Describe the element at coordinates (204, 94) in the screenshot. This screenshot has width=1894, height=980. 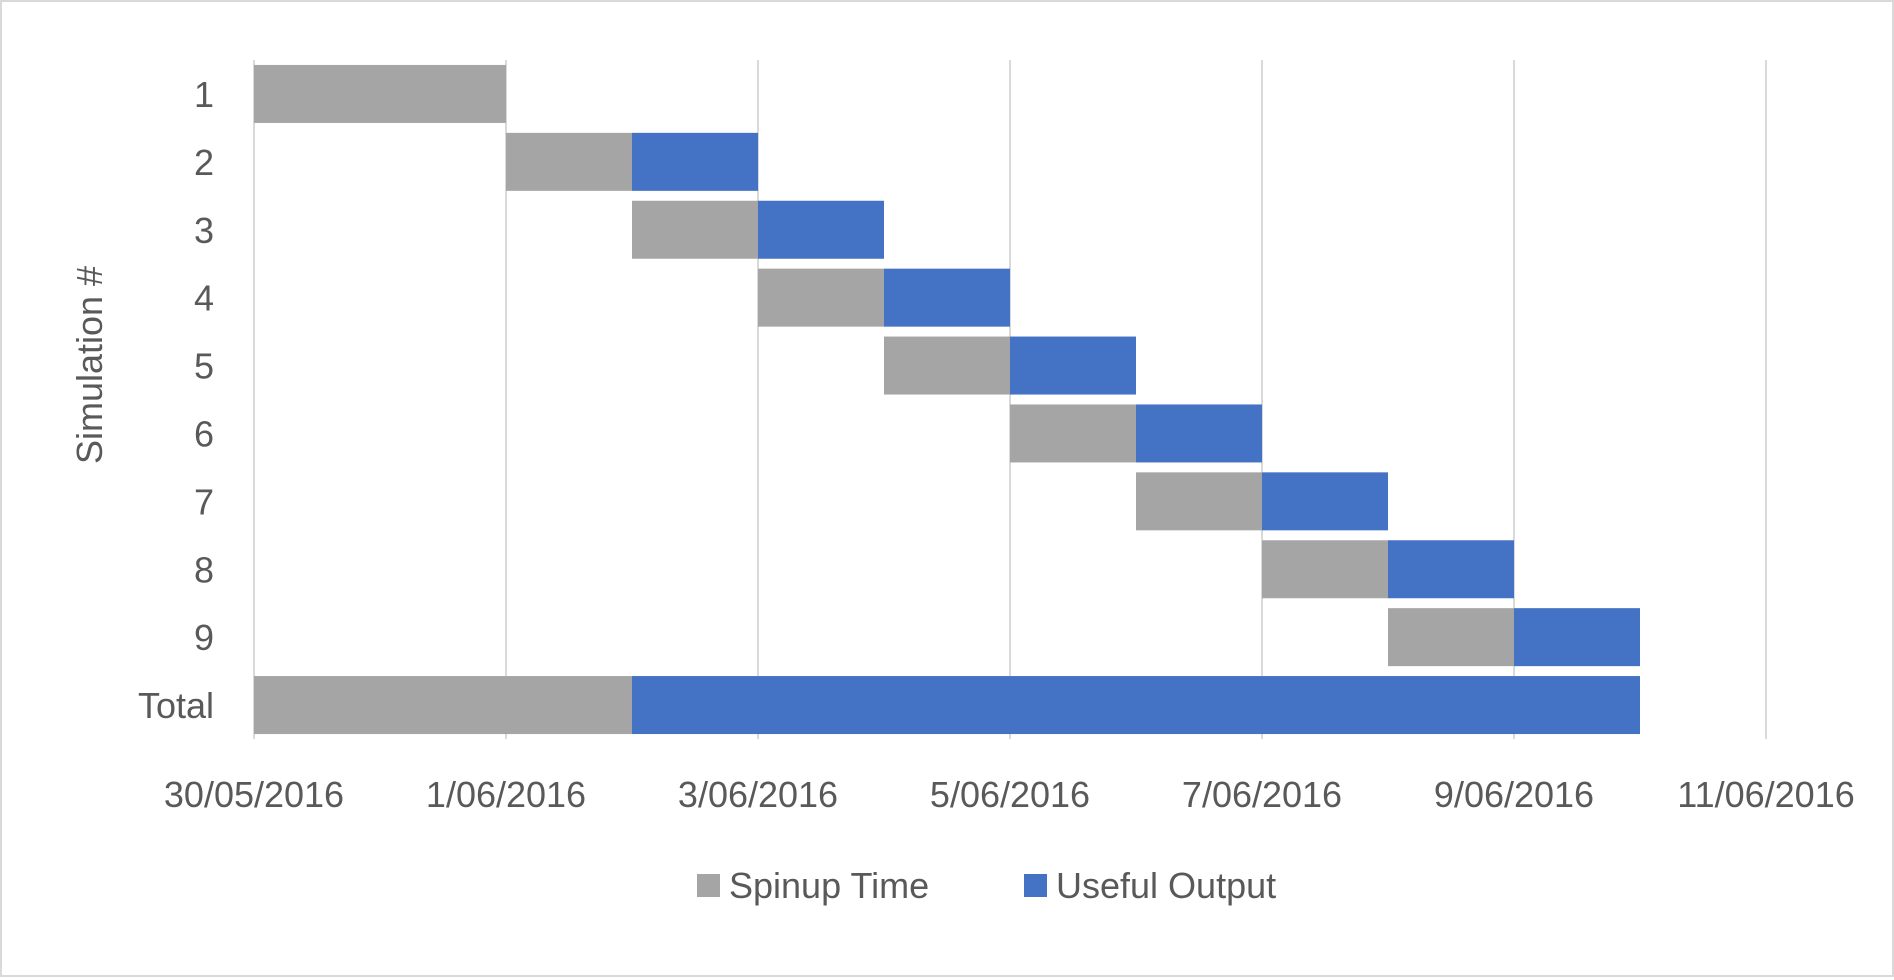
I see `y-tick-label: 1` at that location.